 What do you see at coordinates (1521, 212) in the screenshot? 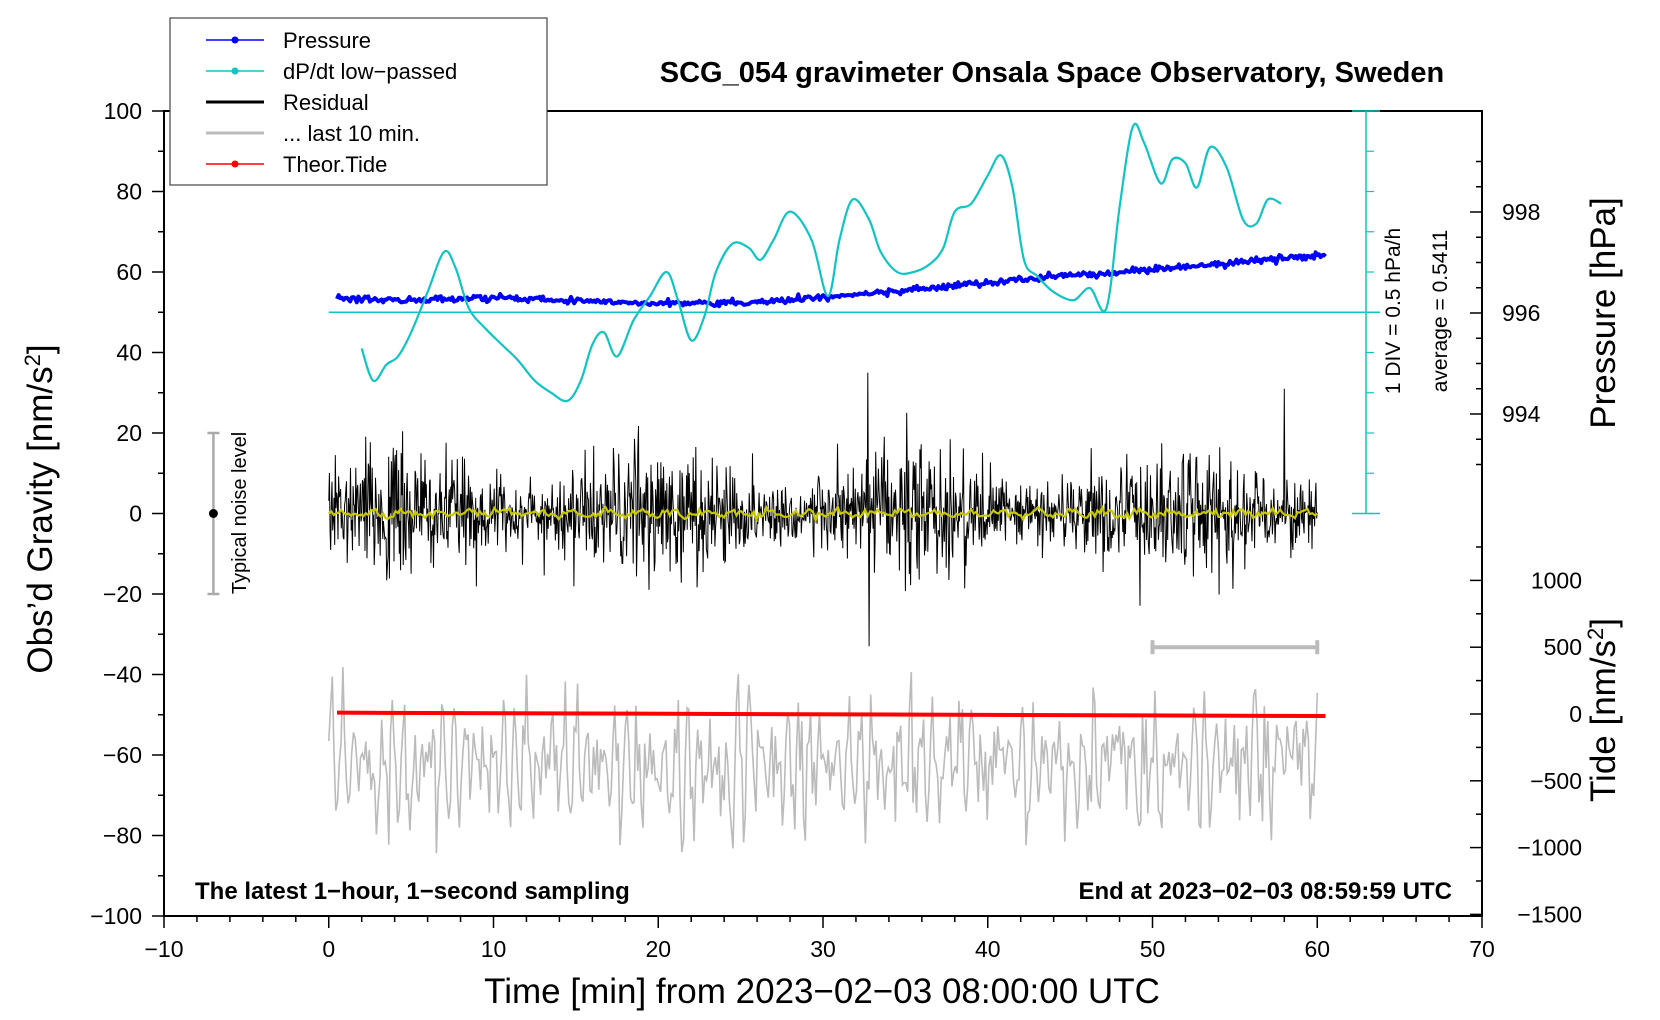
I see `pressure-tick-label: 998` at bounding box center [1521, 212].